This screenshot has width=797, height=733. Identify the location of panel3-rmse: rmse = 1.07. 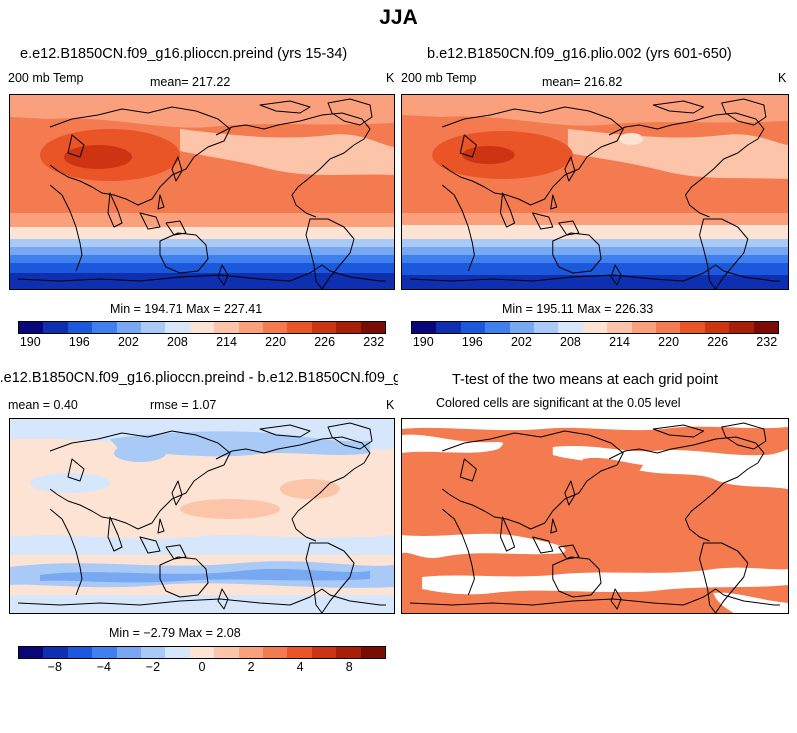
(183, 405).